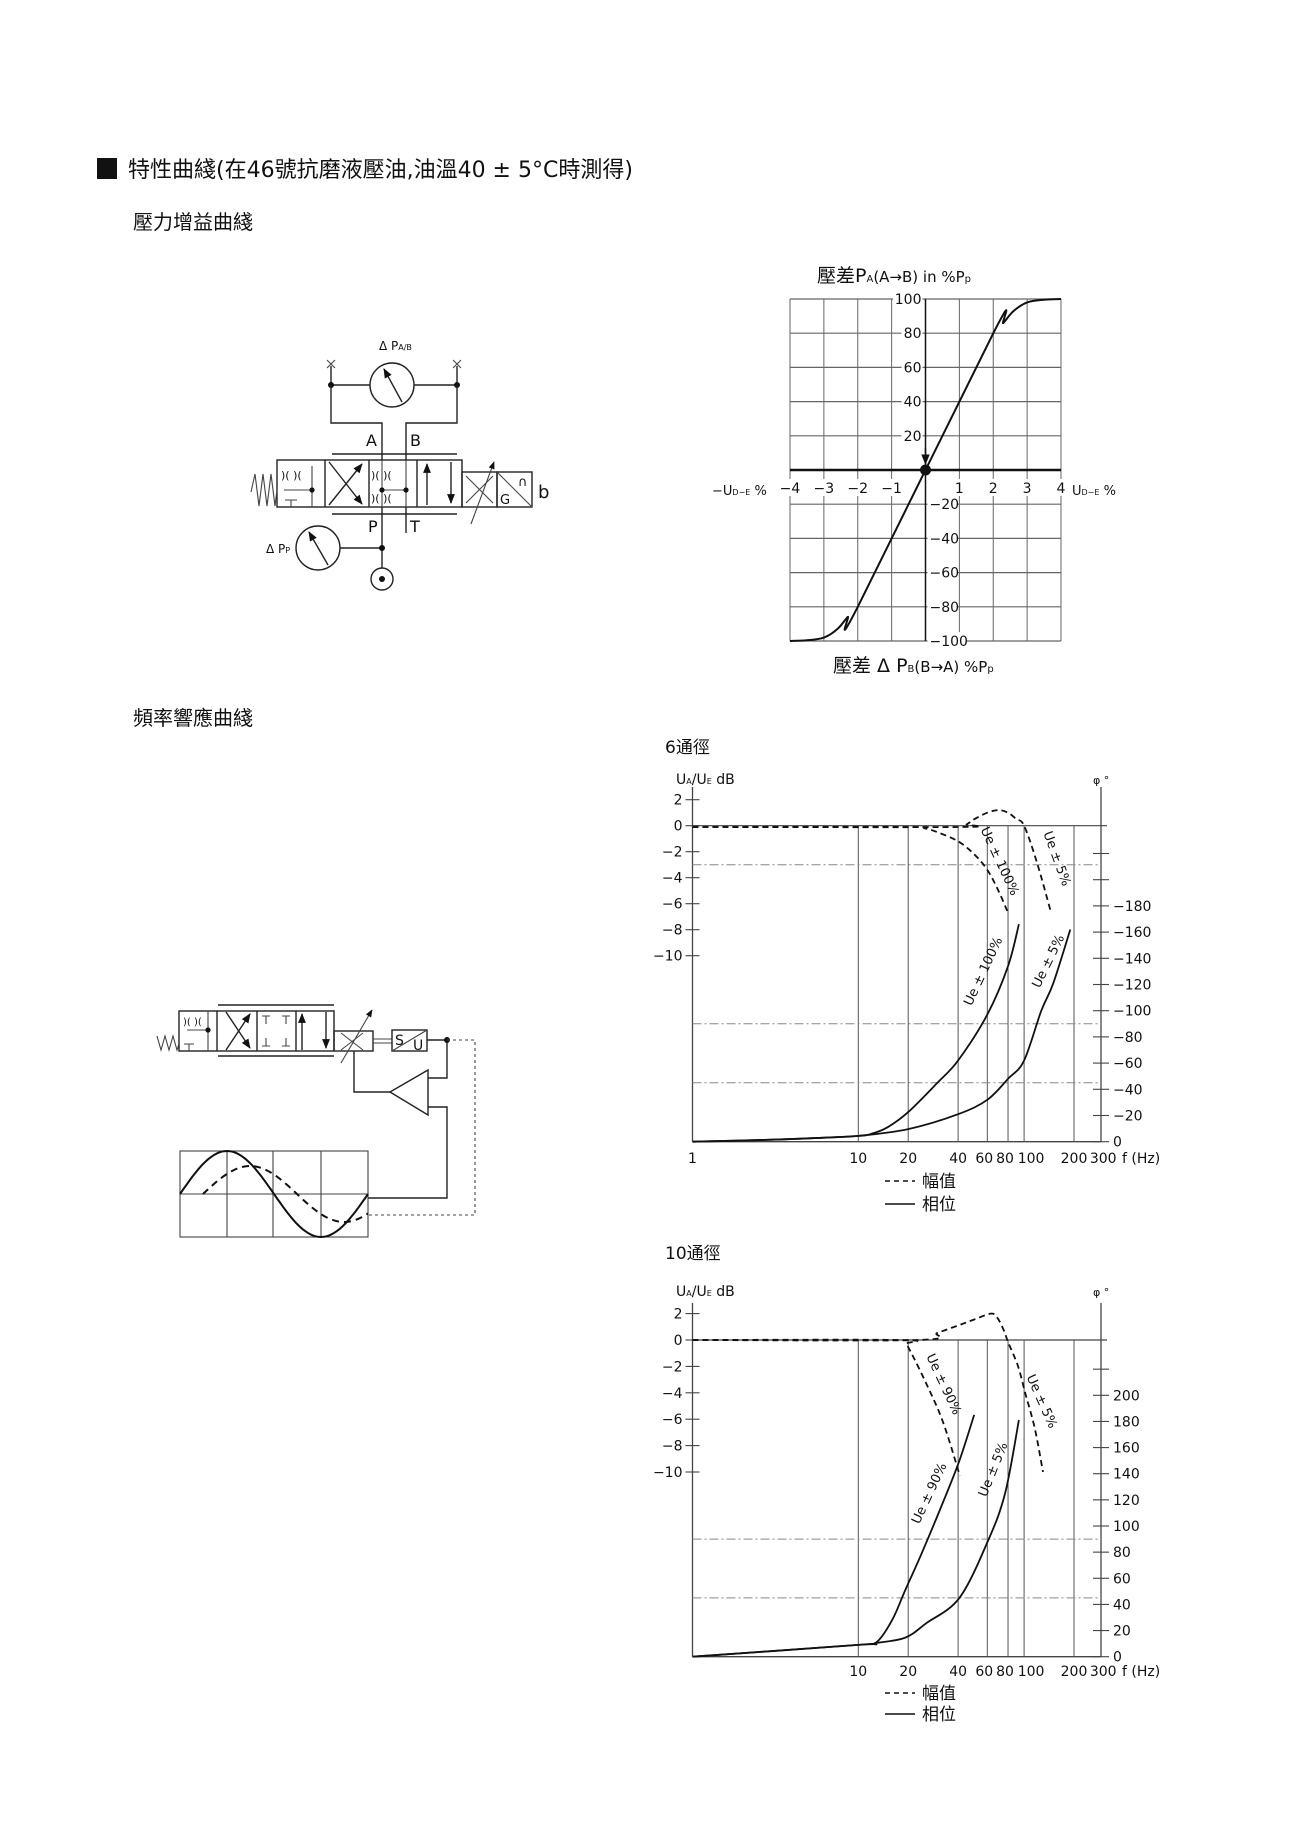  Describe the element at coordinates (1126, 1501) in the screenshot. I see `y-right-tick-label: 120` at that location.